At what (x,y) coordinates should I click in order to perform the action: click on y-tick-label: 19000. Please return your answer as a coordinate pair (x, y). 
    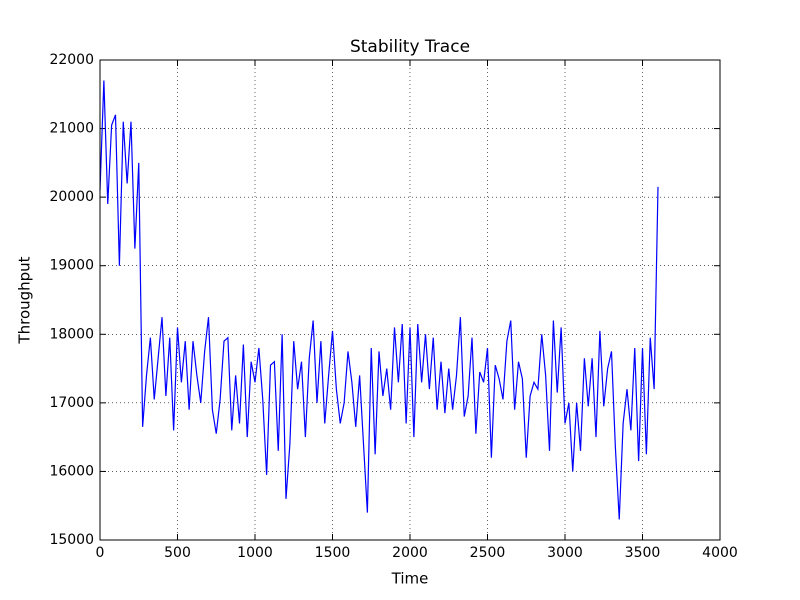
    Looking at the image, I should click on (71, 266).